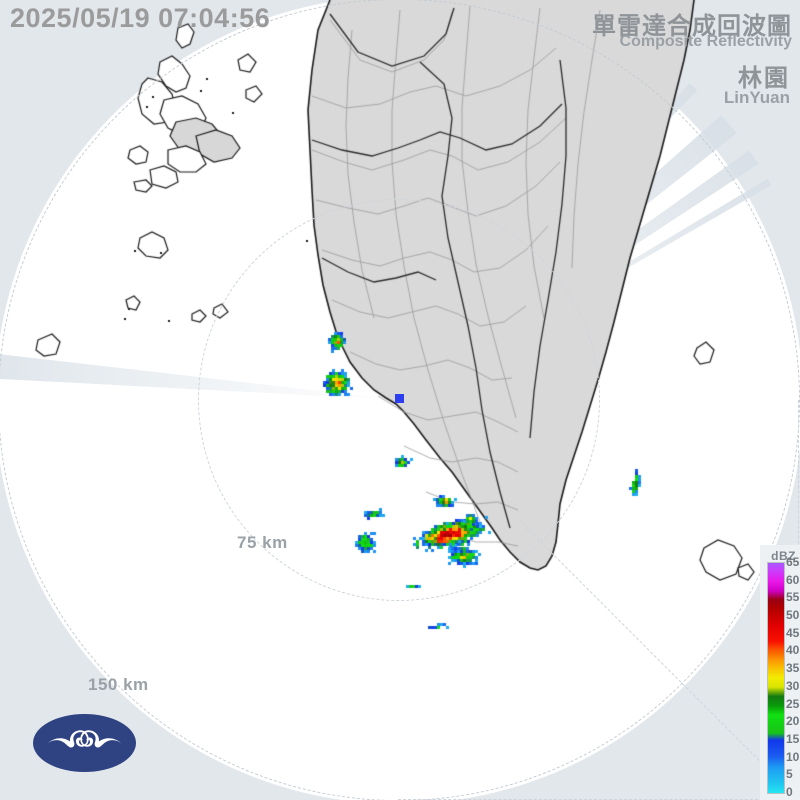 The width and height of the screenshot is (800, 800). I want to click on cwa-logo, so click(84, 743).